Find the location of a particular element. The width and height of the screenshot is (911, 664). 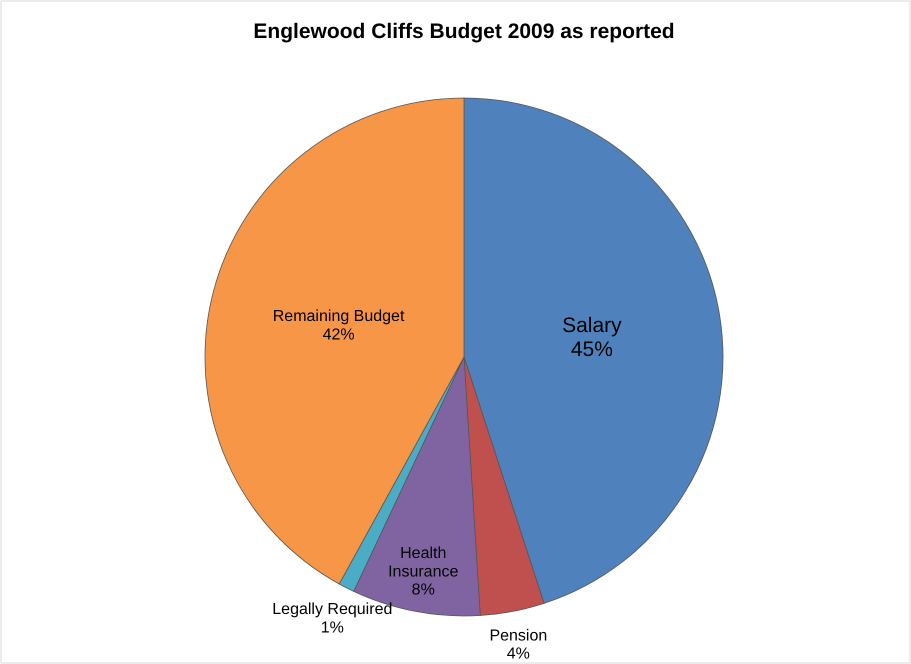

data-label: 8% is located at coordinates (423, 590).